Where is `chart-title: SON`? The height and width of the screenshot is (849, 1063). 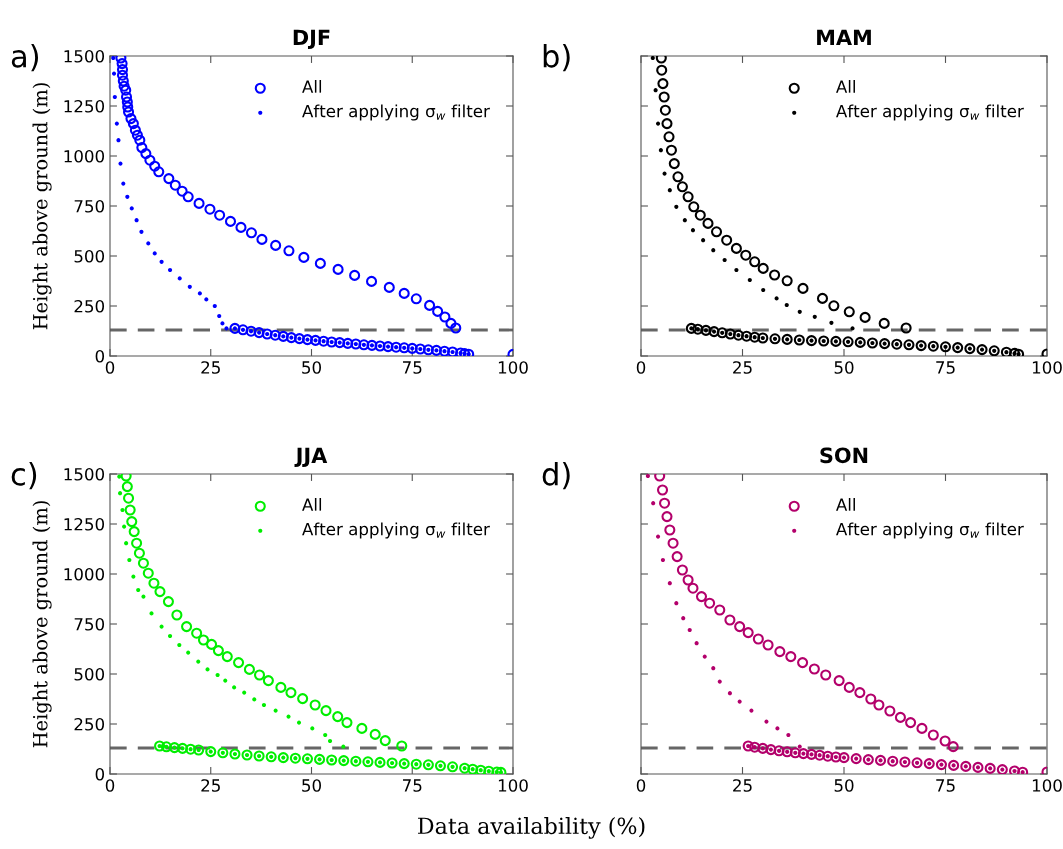
chart-title: SON is located at coordinates (844, 455).